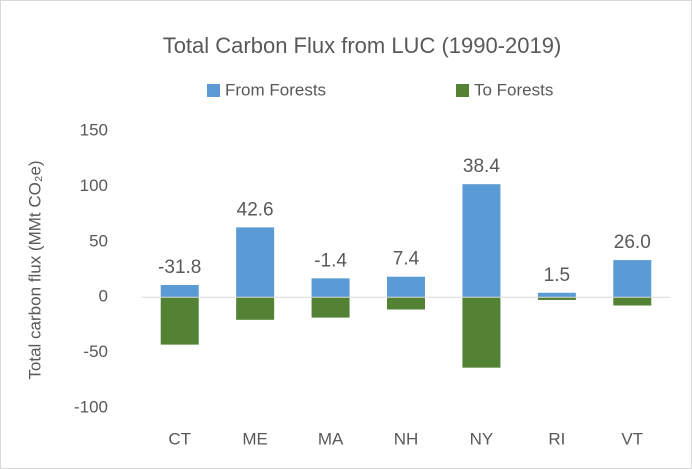 Image resolution: width=692 pixels, height=469 pixels. Describe the element at coordinates (95, 351) in the screenshot. I see `y-tick-label: -50` at that location.